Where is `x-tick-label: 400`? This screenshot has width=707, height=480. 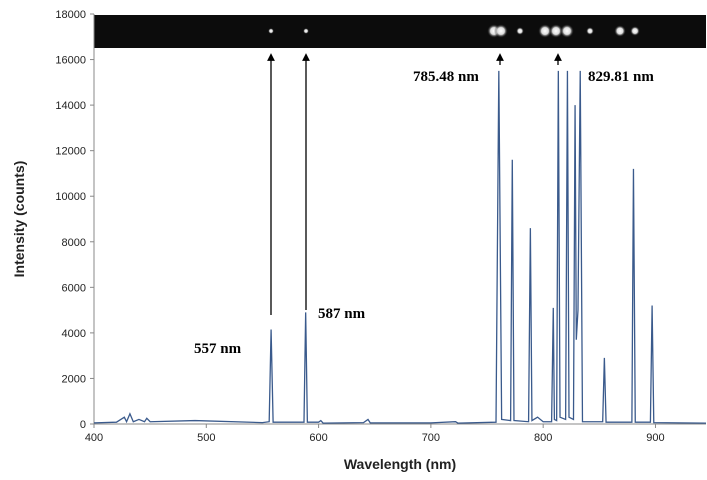
x-tick-label: 400 is located at coordinates (94, 438).